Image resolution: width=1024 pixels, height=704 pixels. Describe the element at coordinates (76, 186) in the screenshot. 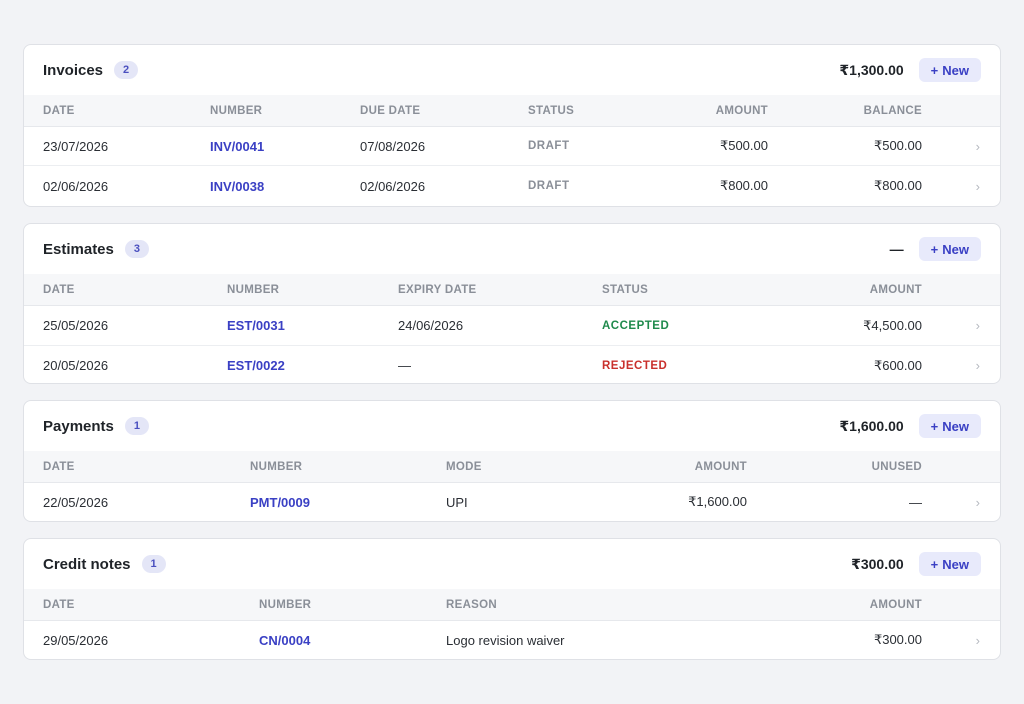

I see `invoice-date: 02/06/2026` at that location.